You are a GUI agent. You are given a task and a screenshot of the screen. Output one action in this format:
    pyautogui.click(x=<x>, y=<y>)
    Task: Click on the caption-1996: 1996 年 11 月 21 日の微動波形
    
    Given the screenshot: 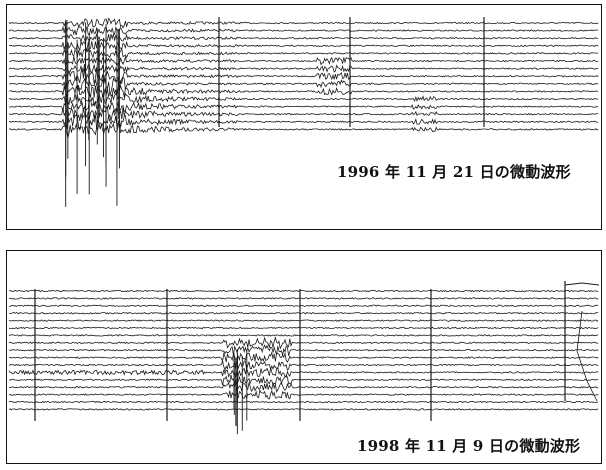 What is the action you would take?
    pyautogui.click(x=454, y=172)
    